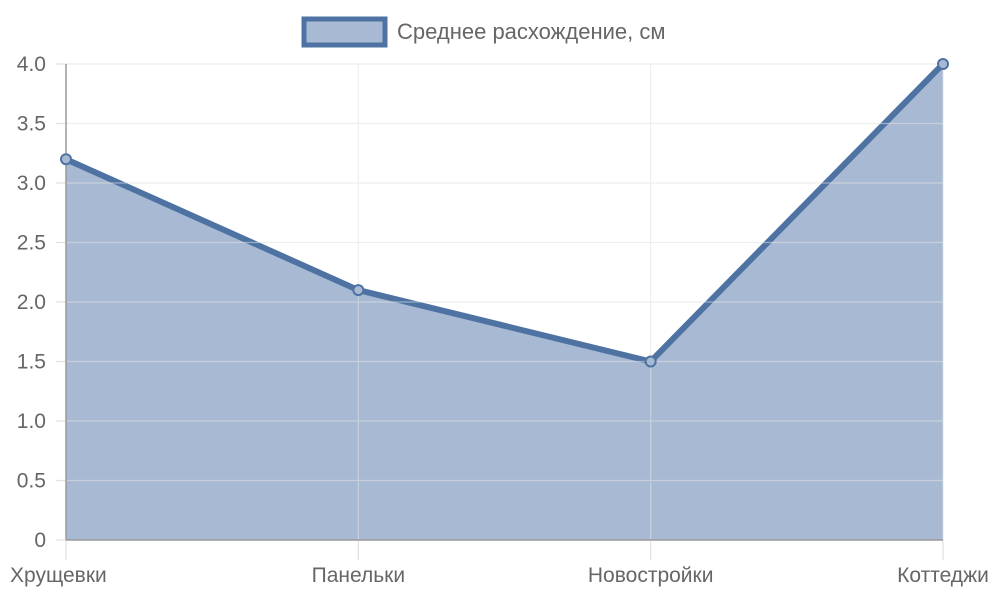 Image resolution: width=1000 pixels, height=605 pixels. Describe the element at coordinates (358, 575) in the screenshot. I see `x-tick-label: Панельки` at that location.